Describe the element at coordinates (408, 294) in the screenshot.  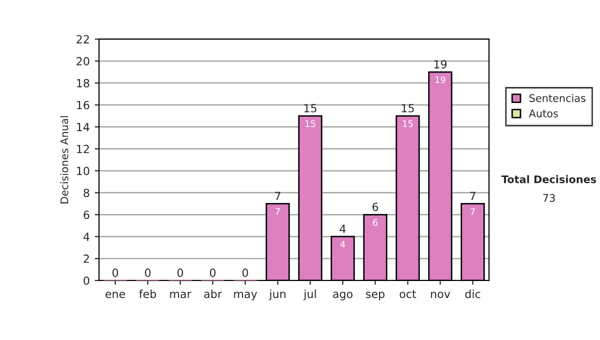
I see `x-tick-label: oct` at that location.